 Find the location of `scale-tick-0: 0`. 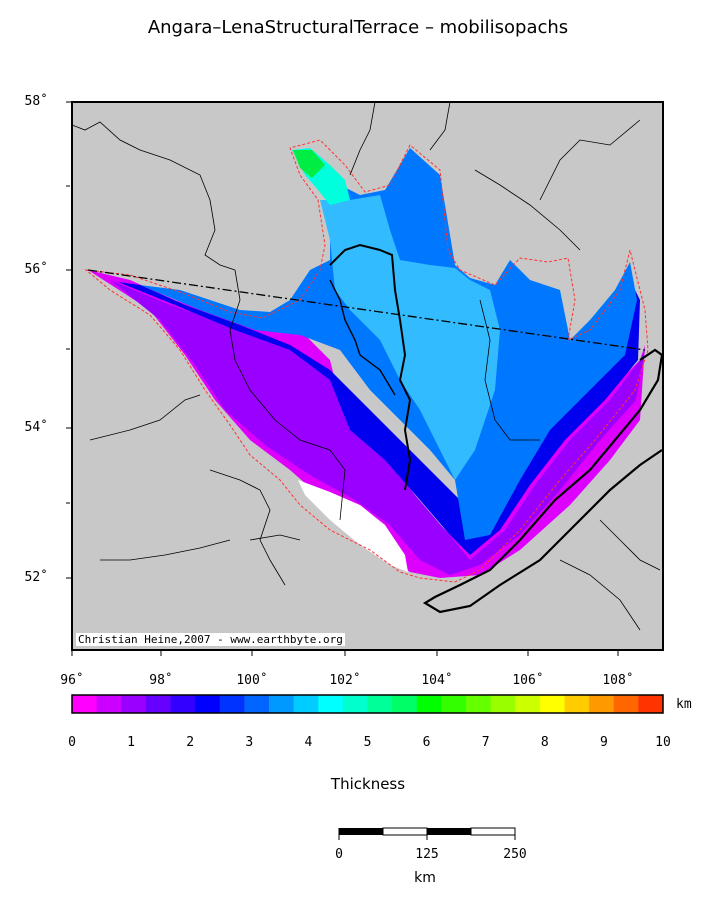

scale-tick-0: 0 is located at coordinates (339, 854).